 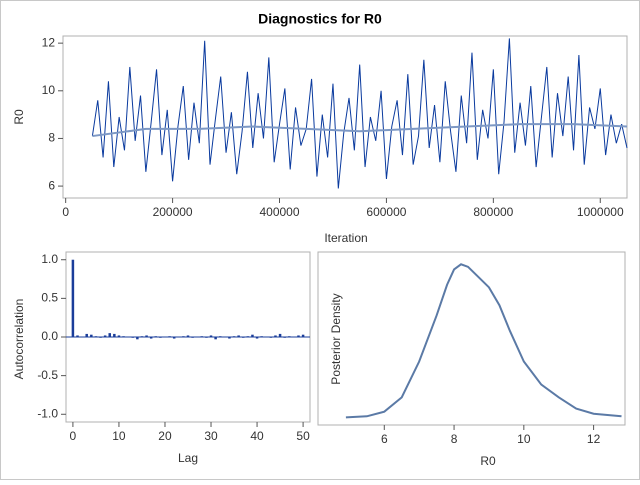 I want to click on x-axis-label: Iteration, so click(x=345, y=238).